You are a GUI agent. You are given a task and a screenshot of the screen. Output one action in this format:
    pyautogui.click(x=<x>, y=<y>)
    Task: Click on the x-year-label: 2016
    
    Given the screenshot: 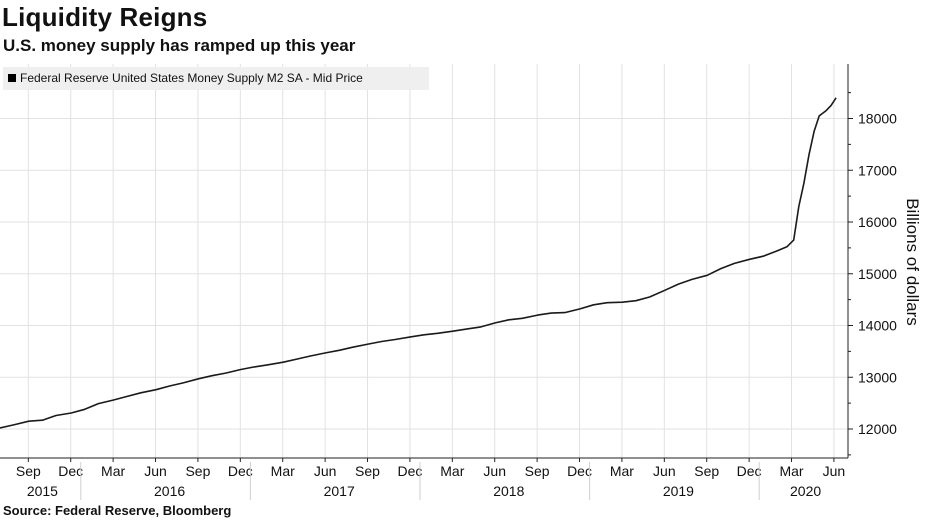 What is the action you would take?
    pyautogui.click(x=169, y=491)
    